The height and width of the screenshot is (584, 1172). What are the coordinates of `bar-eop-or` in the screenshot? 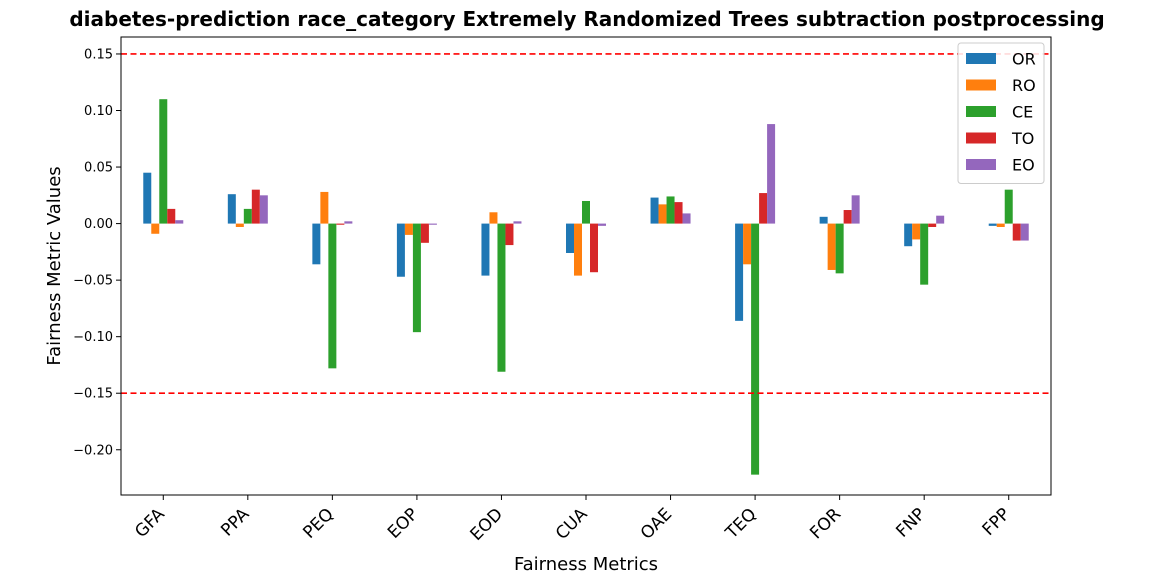 It's located at (400, 250).